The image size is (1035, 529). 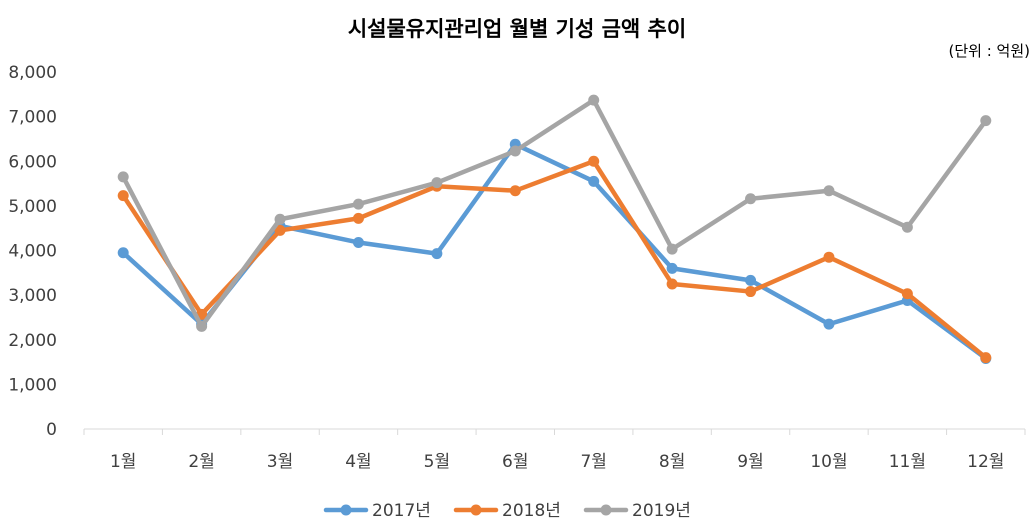 What do you see at coordinates (437, 462) in the screenshot?
I see `x-tick-label: 5월` at bounding box center [437, 462].